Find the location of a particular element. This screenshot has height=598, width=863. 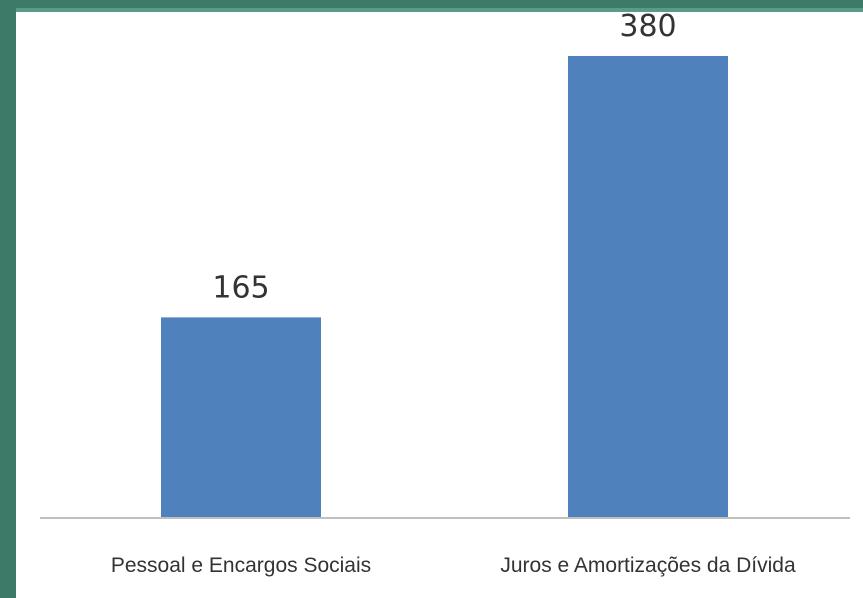

slide-frame-top-stripe is located at coordinates (439, 10).